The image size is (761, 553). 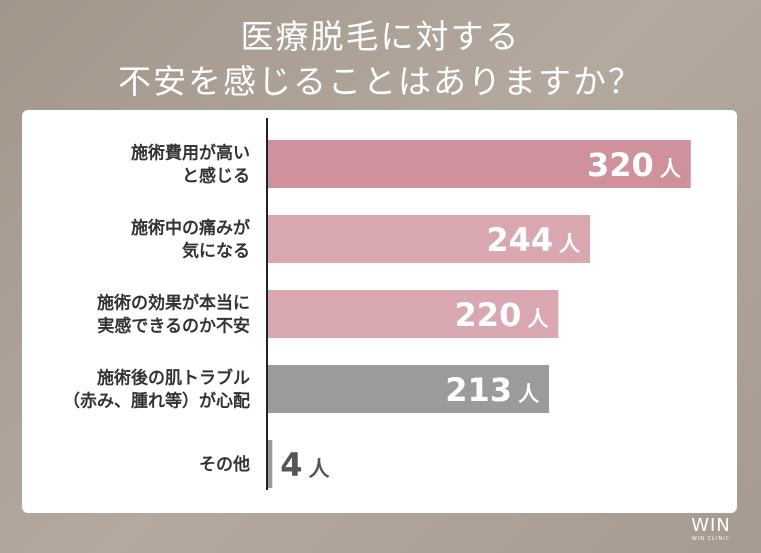 I want to click on value-label-1: 320 人, so click(x=634, y=165).